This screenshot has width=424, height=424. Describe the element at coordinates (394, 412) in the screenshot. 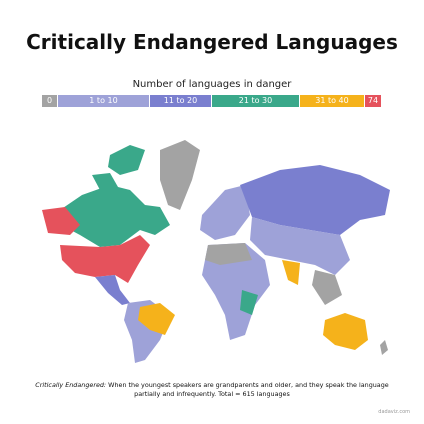

I see `source: dadaviz.com` at that location.